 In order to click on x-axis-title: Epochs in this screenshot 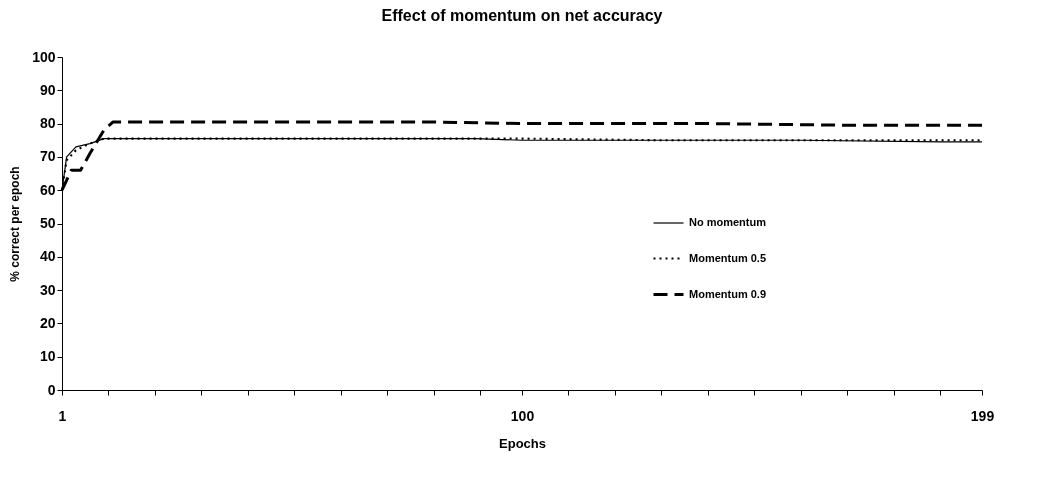, I will do `click(522, 443)`.